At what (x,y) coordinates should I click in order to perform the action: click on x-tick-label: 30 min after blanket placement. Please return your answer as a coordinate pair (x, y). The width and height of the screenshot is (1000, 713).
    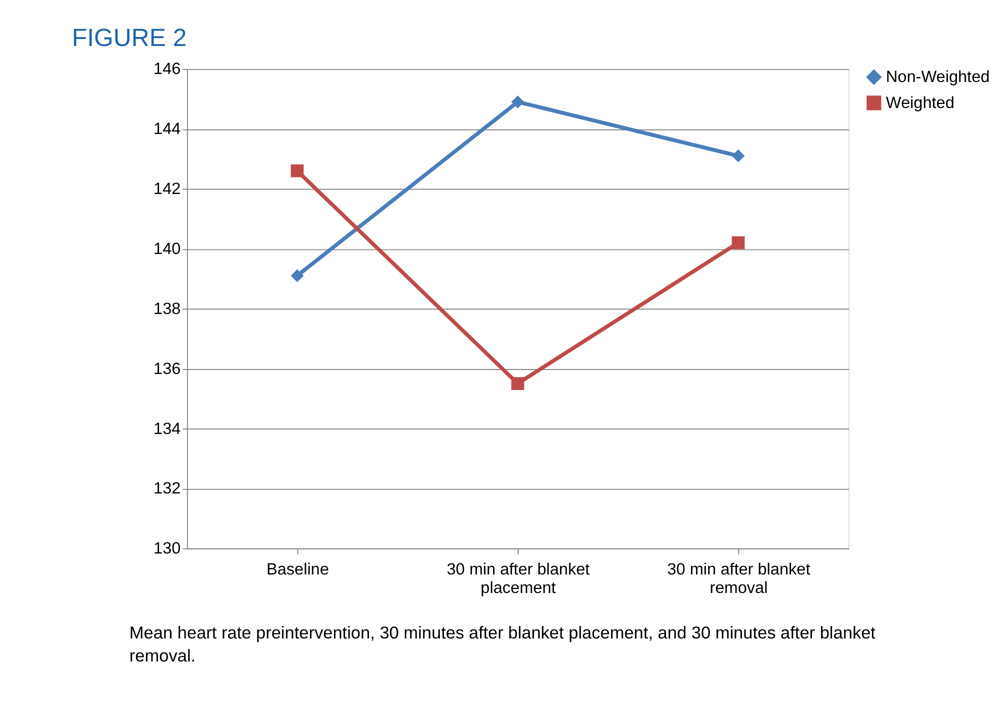
    Looking at the image, I should click on (518, 578).